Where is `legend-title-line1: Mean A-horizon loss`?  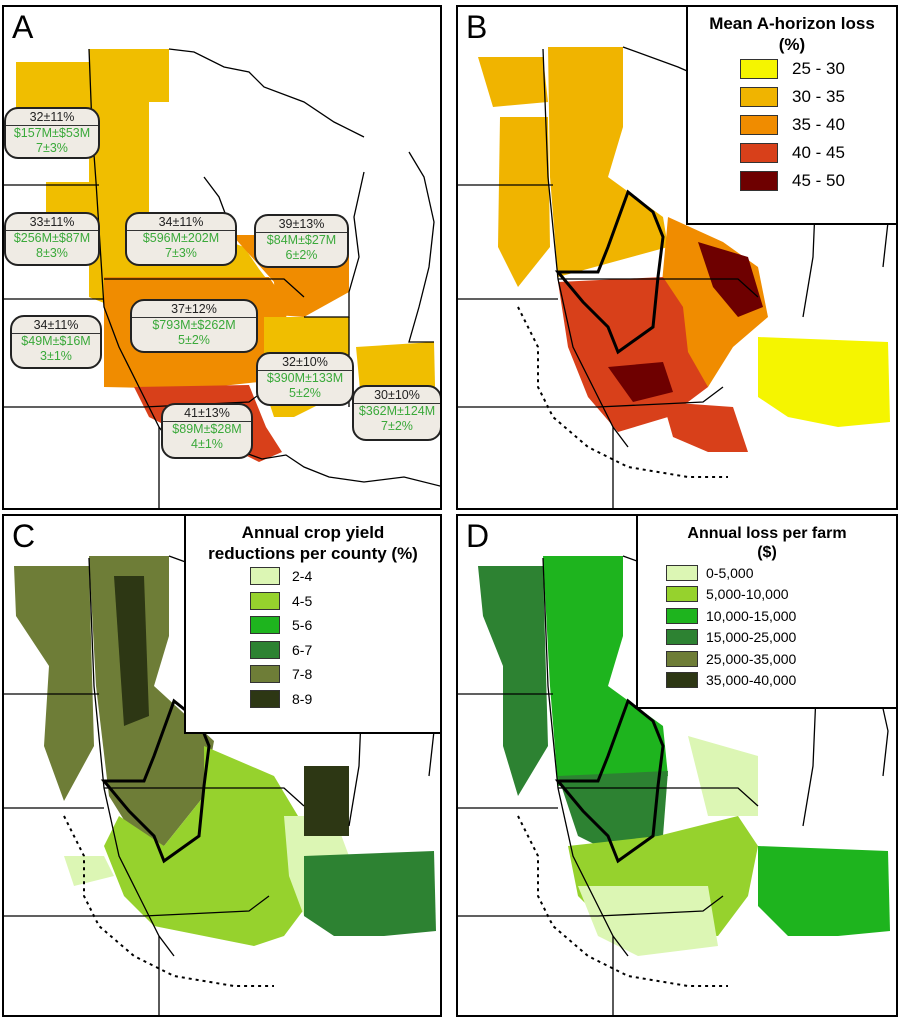
legend-title-line1: Mean A-horizon loss is located at coordinates (792, 23).